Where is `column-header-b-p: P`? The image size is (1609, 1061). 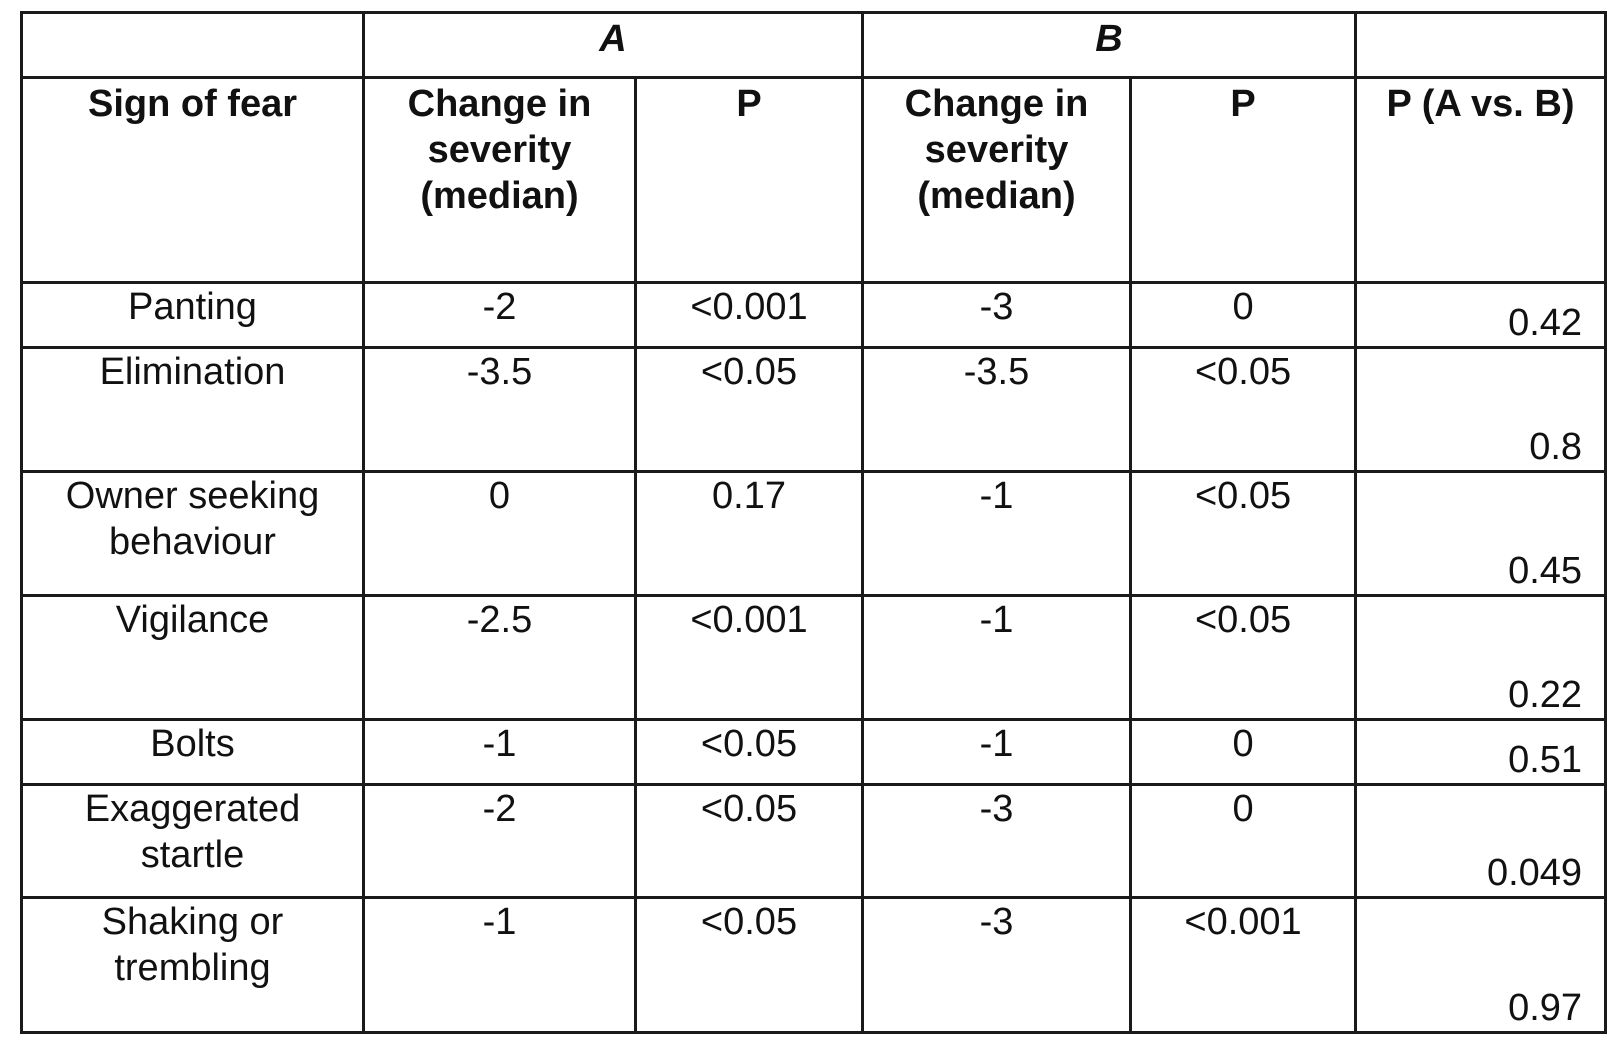
column-header-b-p: P is located at coordinates (1243, 180).